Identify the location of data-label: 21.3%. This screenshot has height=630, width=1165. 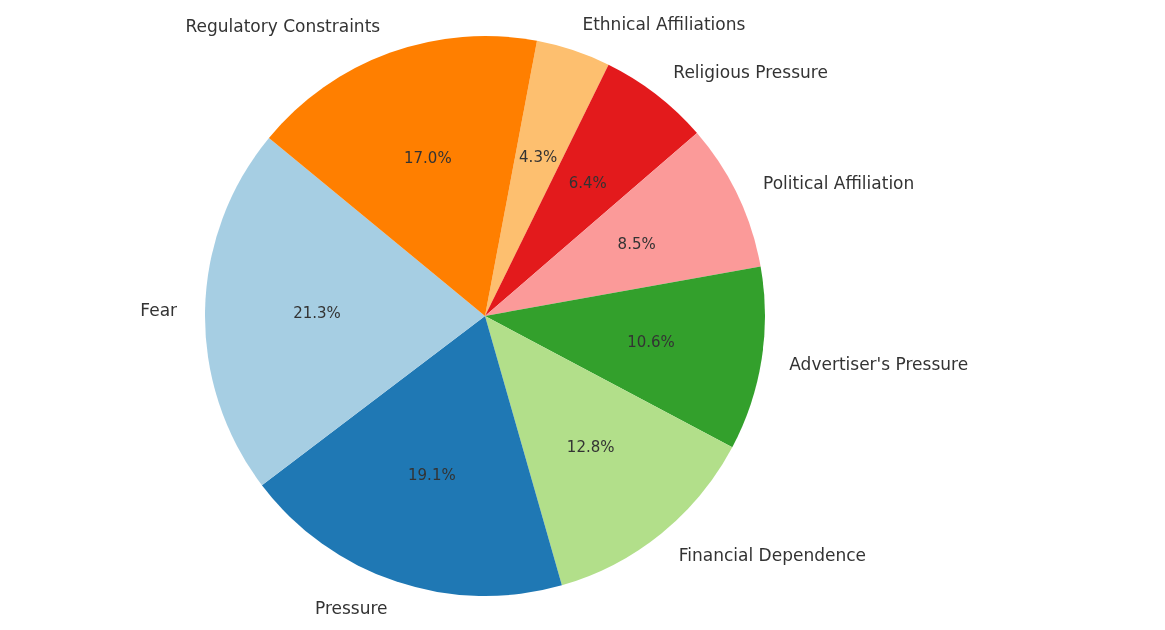
(317, 312).